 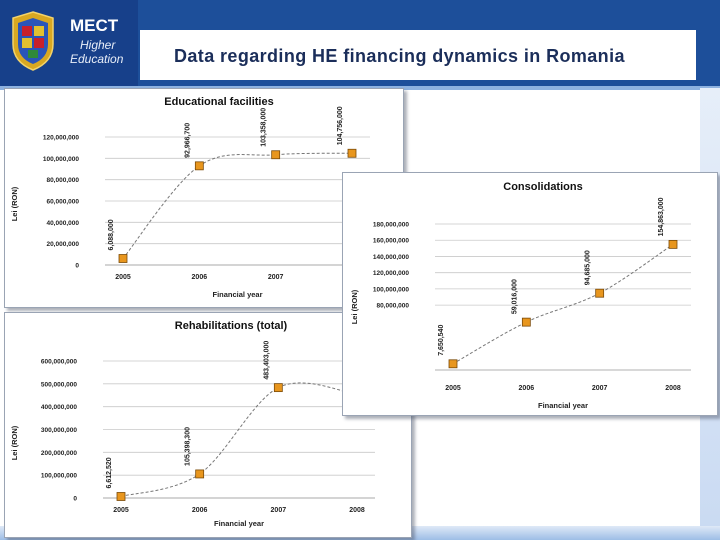 I want to click on data-label: 92,966,700, so click(x=187, y=140).